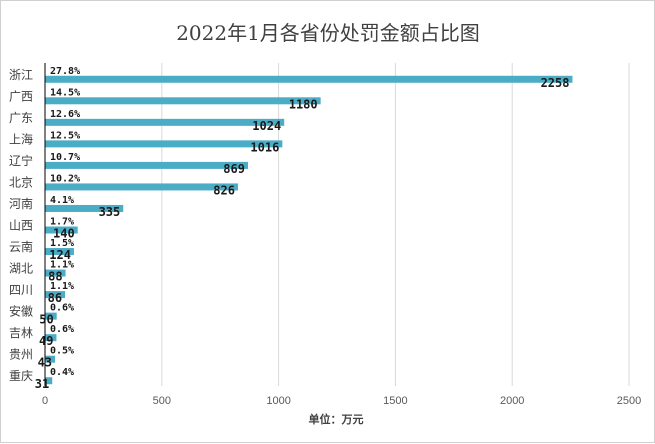  What do you see at coordinates (21, 246) in the screenshot?
I see `category-label: 云南` at bounding box center [21, 246].